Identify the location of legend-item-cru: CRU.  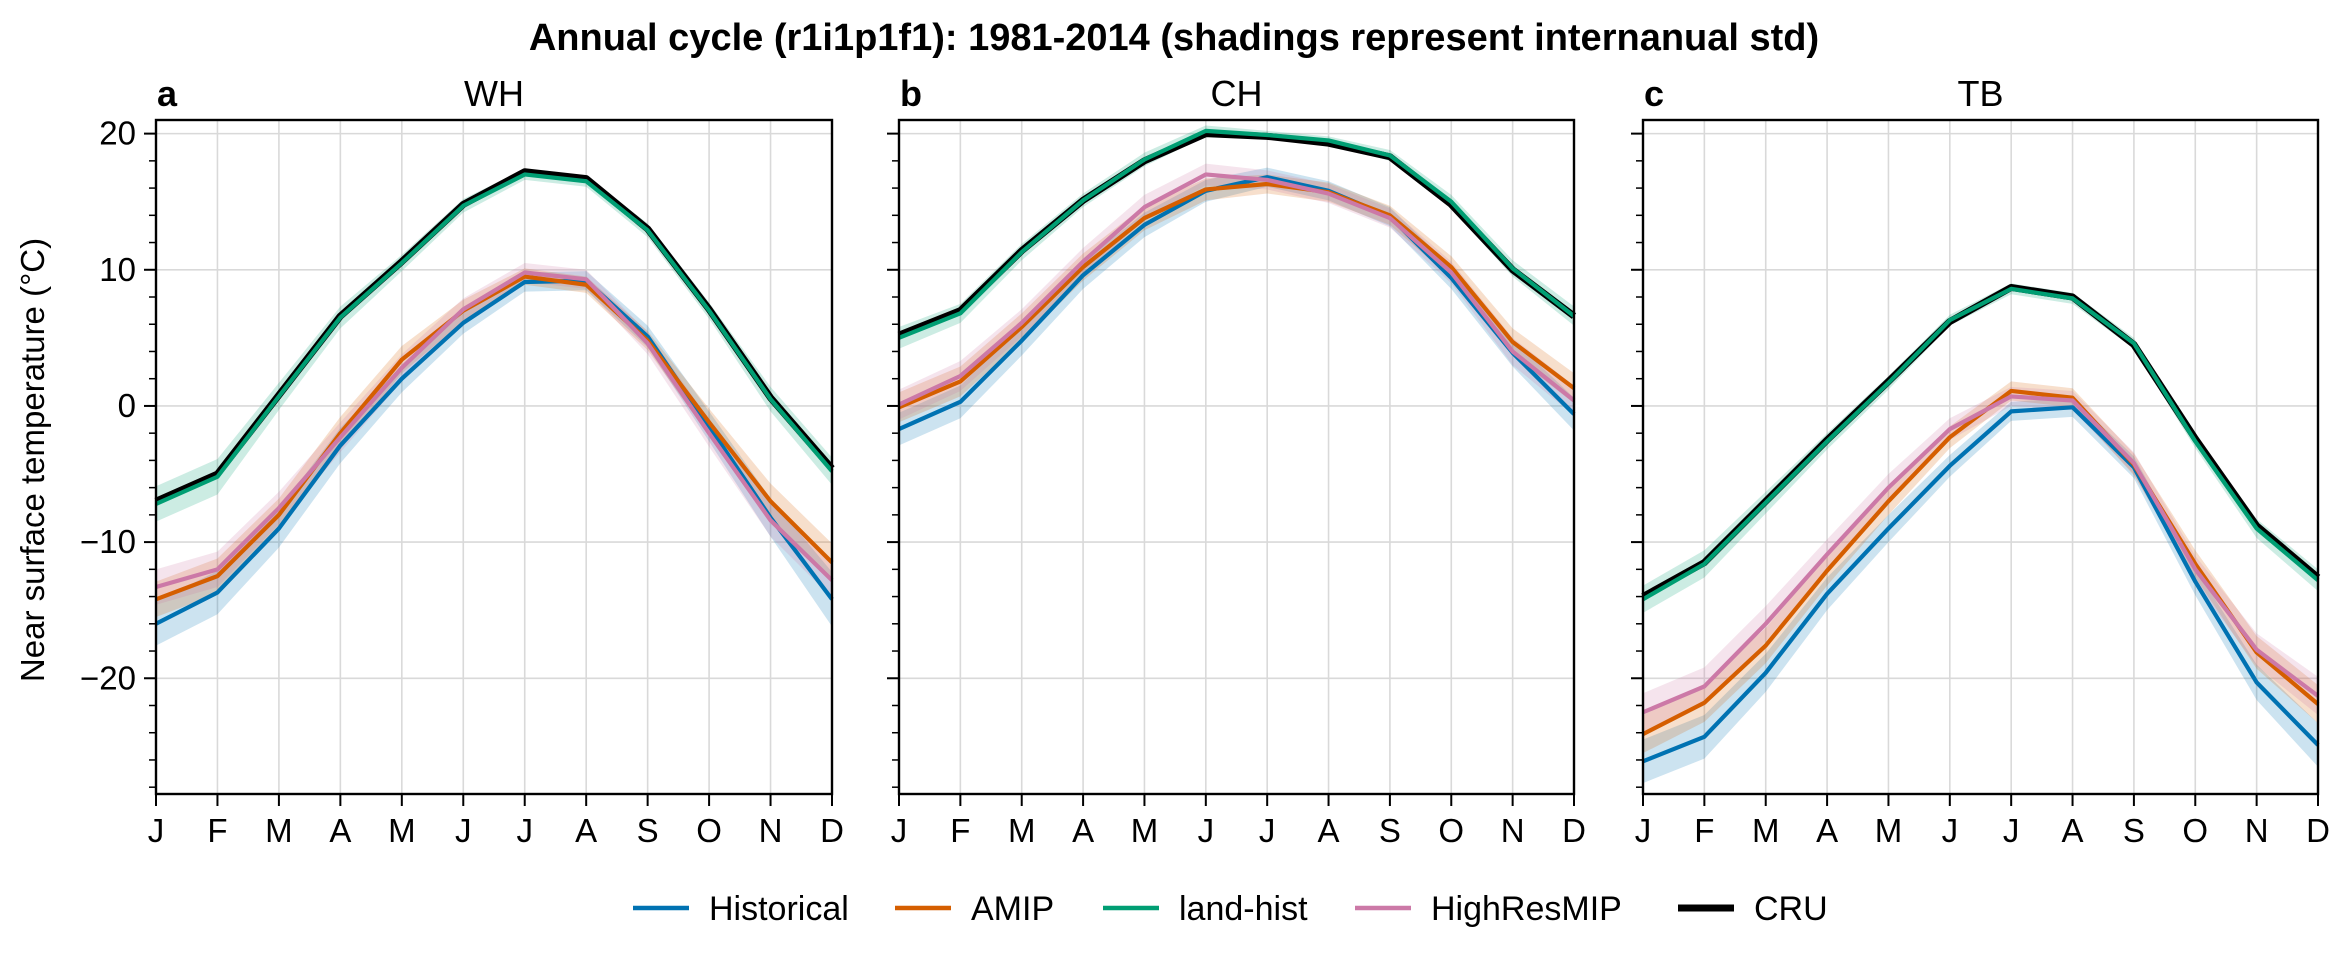
(1753, 909).